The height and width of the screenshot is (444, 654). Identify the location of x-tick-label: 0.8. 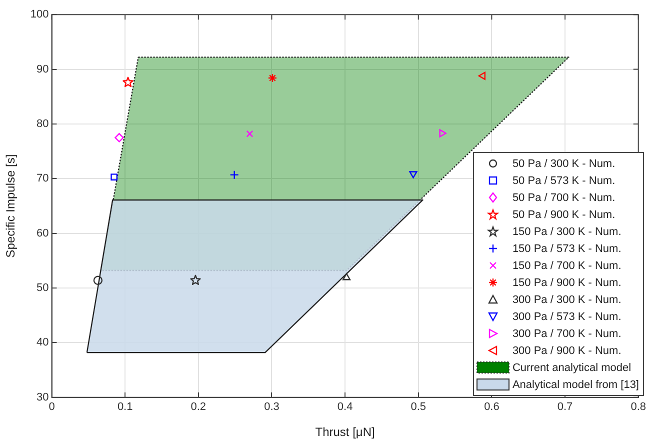
(638, 407).